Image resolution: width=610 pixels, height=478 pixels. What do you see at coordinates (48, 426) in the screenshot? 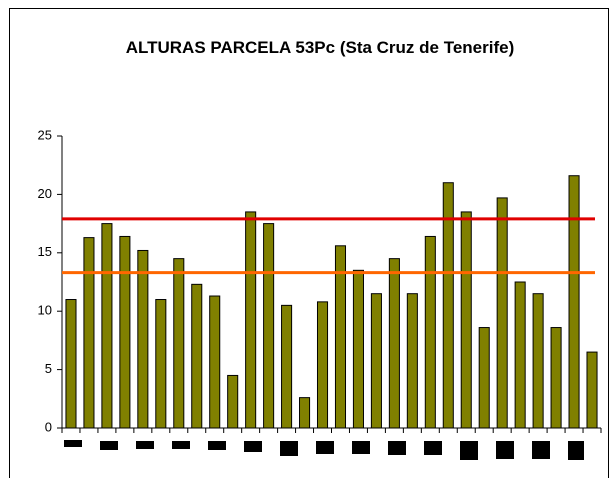
I see `y-tick-label: 0` at bounding box center [48, 426].